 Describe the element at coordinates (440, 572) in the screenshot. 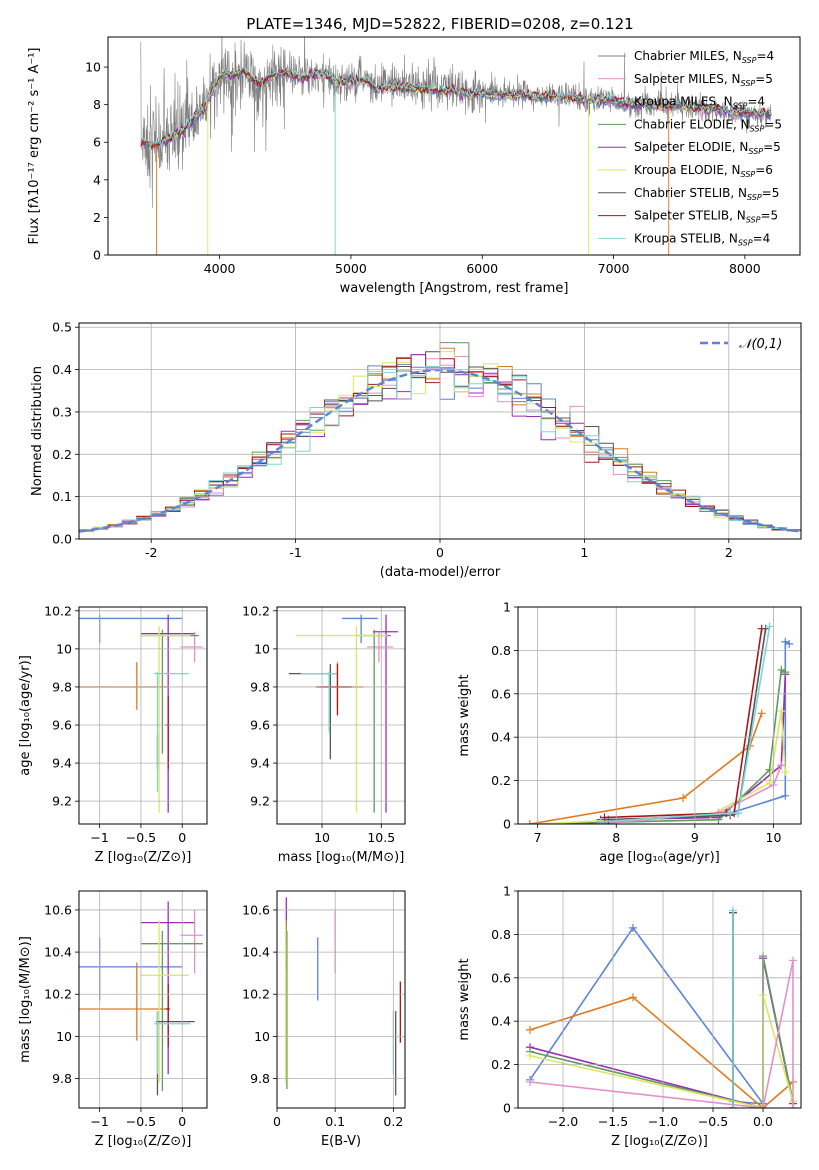

I see `x-axis-label: (data-model)/error` at that location.